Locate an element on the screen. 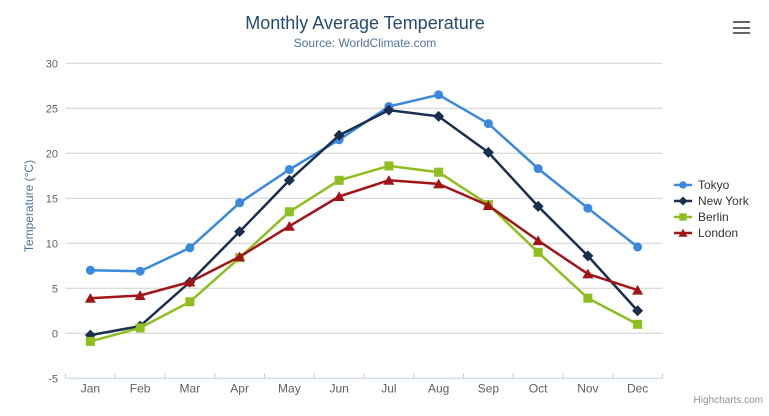  x-axis-label: Dec is located at coordinates (637, 389).